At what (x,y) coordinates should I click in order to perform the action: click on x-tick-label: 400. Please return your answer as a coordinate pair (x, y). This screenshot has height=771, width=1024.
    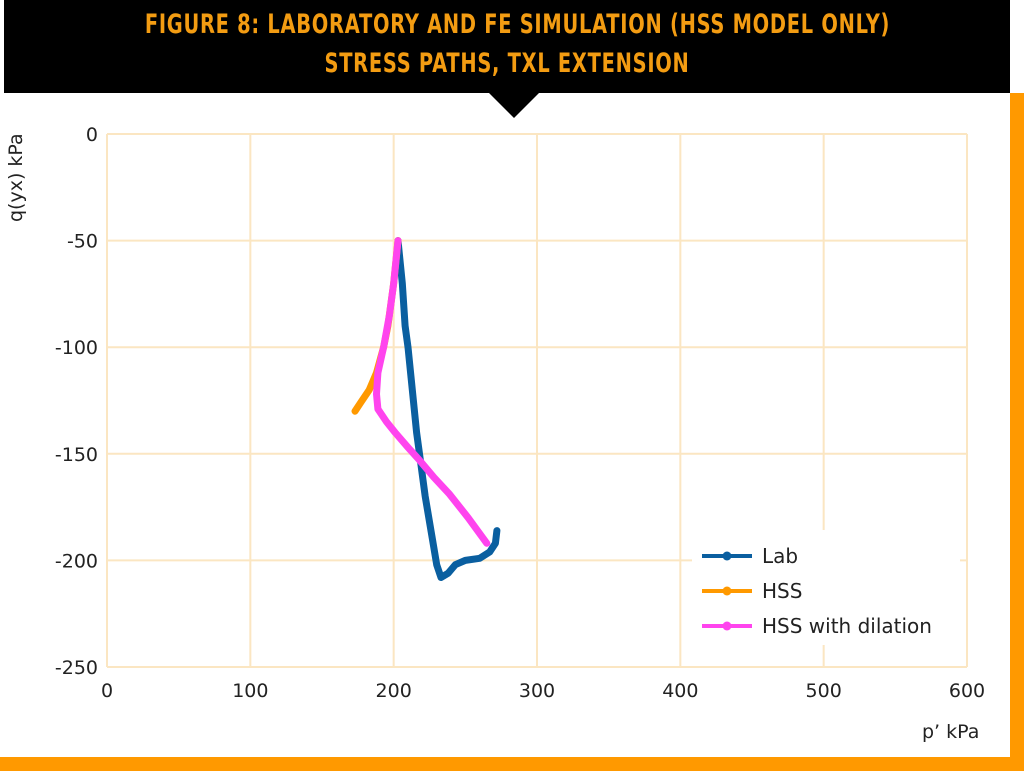
    Looking at the image, I should click on (680, 691).